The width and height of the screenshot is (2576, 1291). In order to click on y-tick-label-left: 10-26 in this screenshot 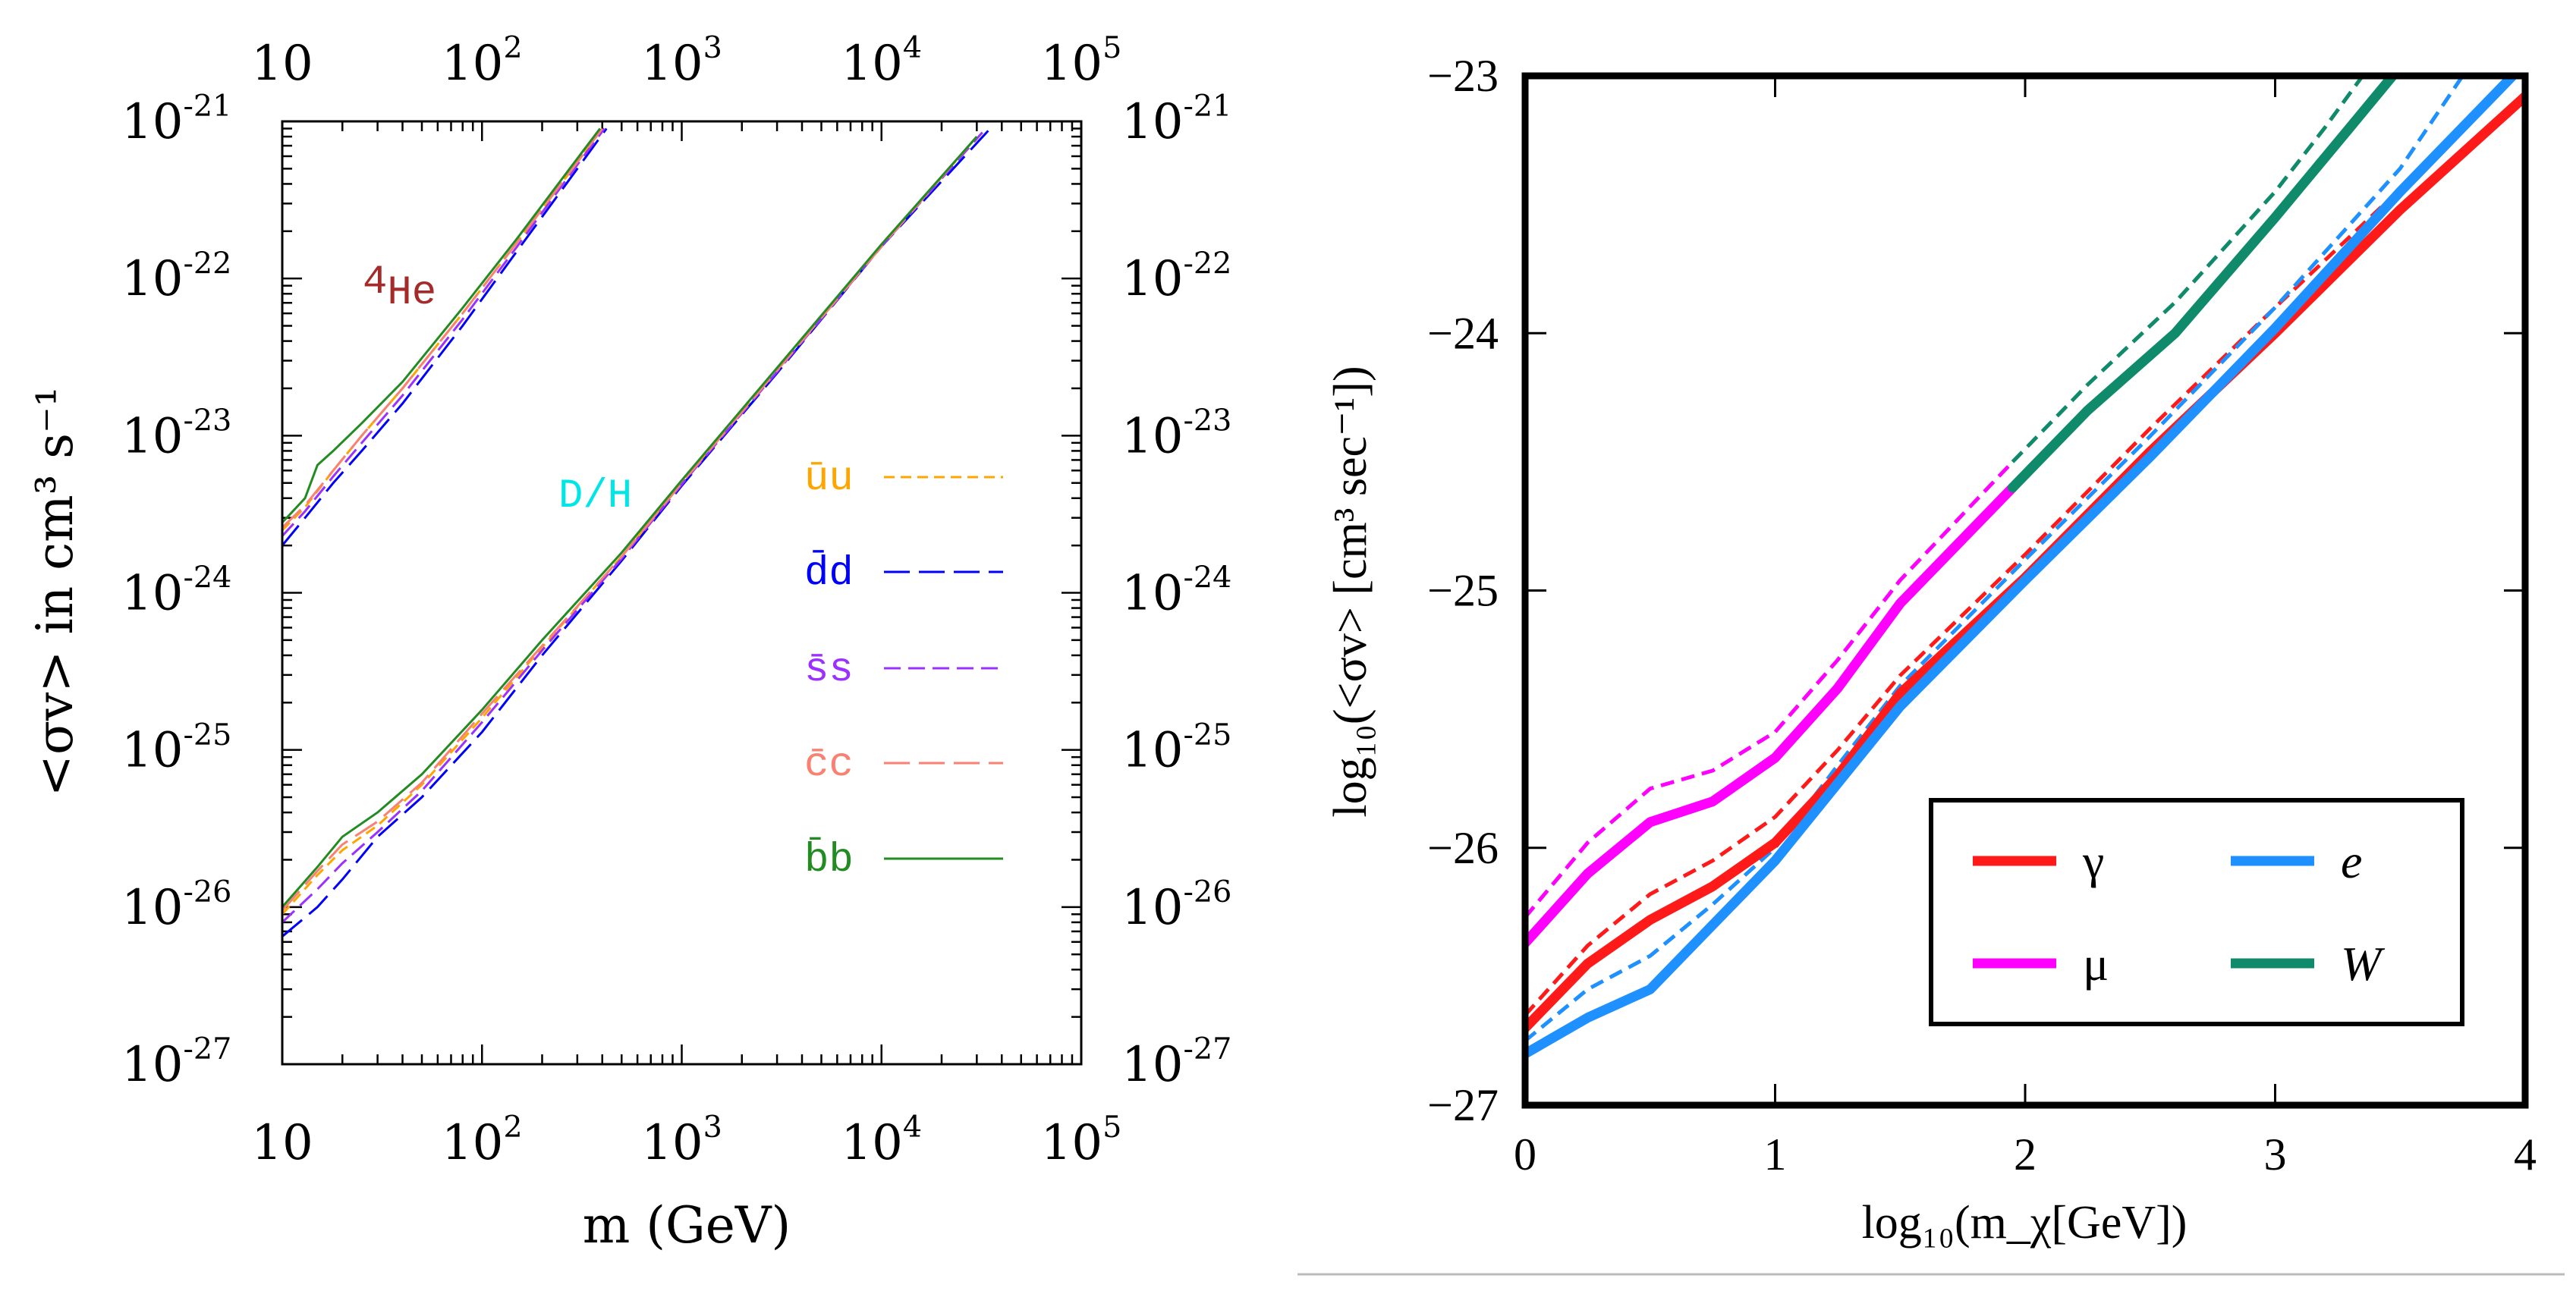, I will do `click(176, 905)`.